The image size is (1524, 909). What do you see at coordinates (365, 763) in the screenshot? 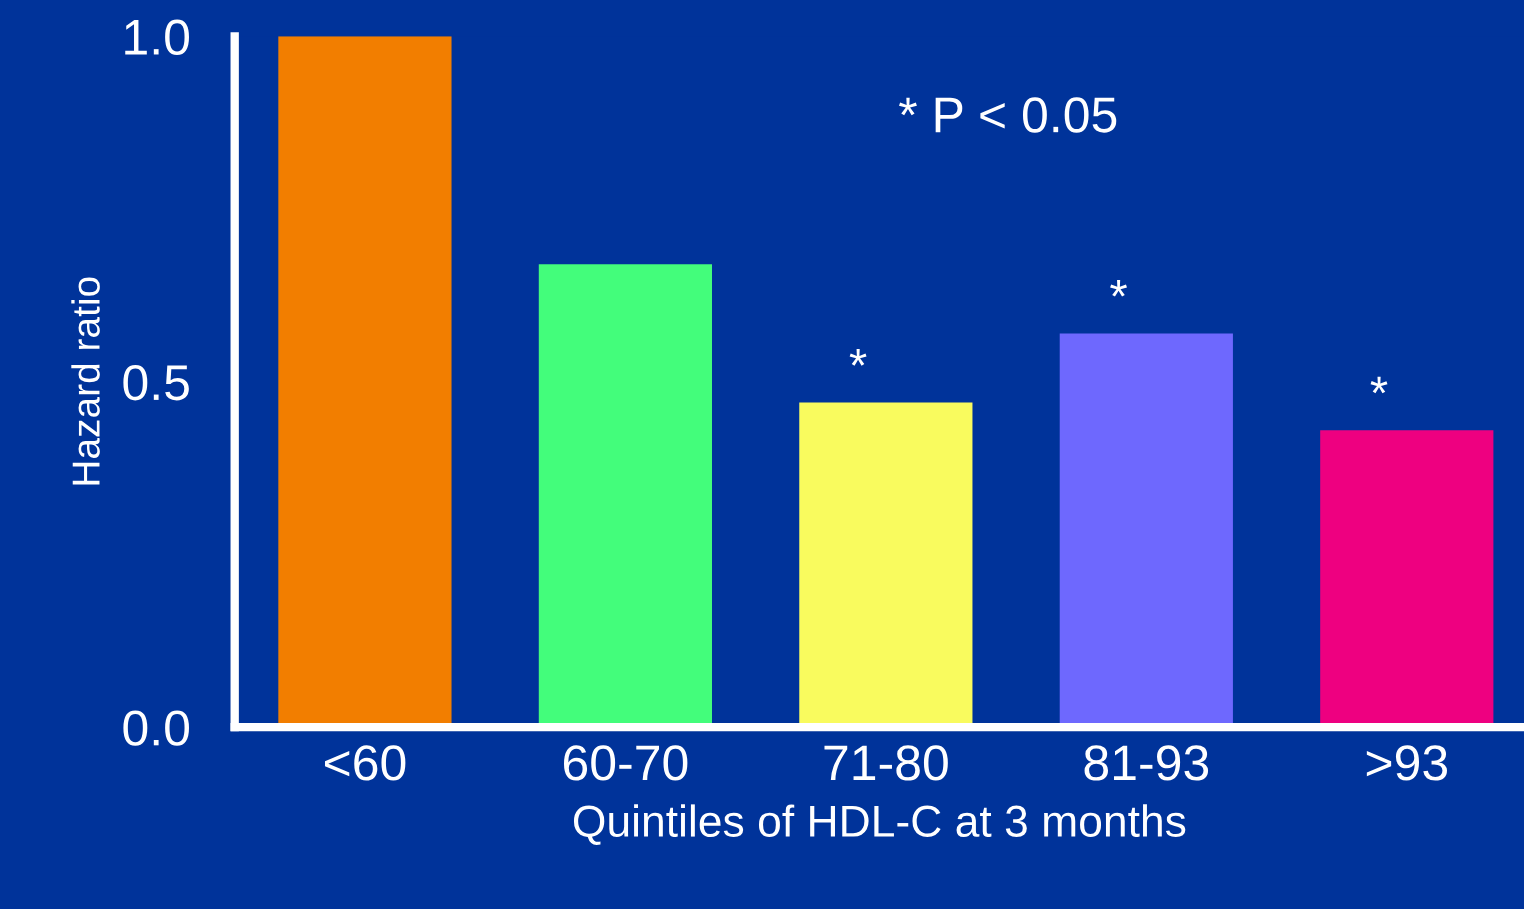
I see `x-tick-label: <60` at bounding box center [365, 763].